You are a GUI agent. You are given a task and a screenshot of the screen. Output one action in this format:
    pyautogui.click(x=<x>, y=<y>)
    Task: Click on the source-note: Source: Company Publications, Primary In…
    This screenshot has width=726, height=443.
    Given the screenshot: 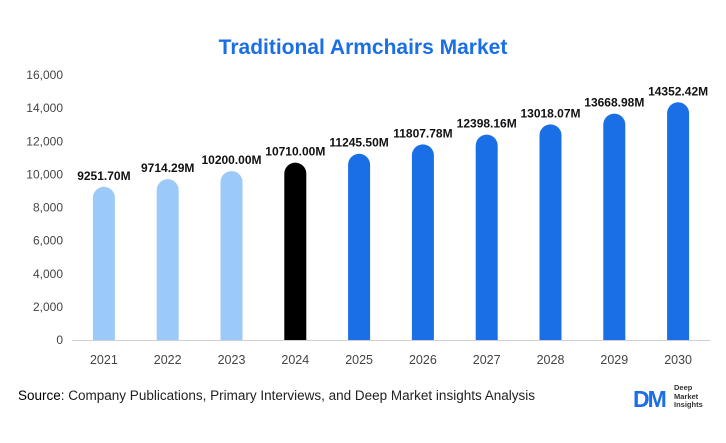 What is the action you would take?
    pyautogui.click(x=276, y=395)
    